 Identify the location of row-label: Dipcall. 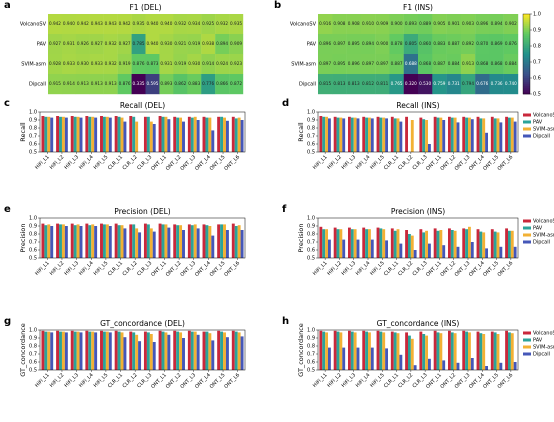
(37, 85).